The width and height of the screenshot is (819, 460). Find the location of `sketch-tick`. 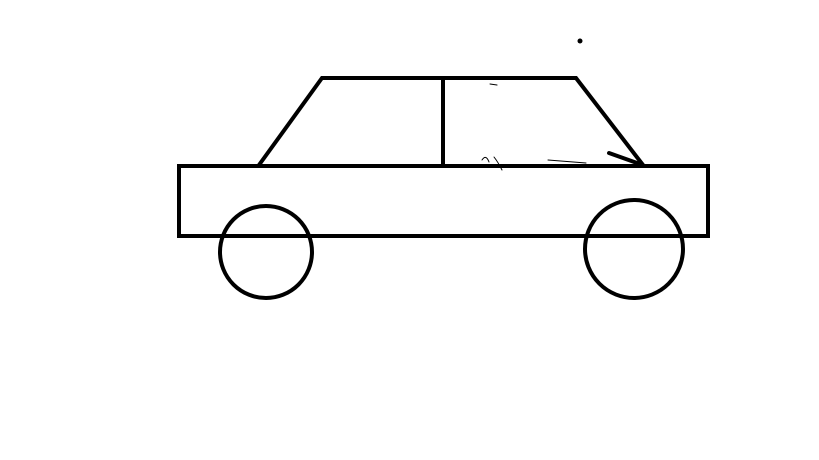

sketch-tick is located at coordinates (493, 84).